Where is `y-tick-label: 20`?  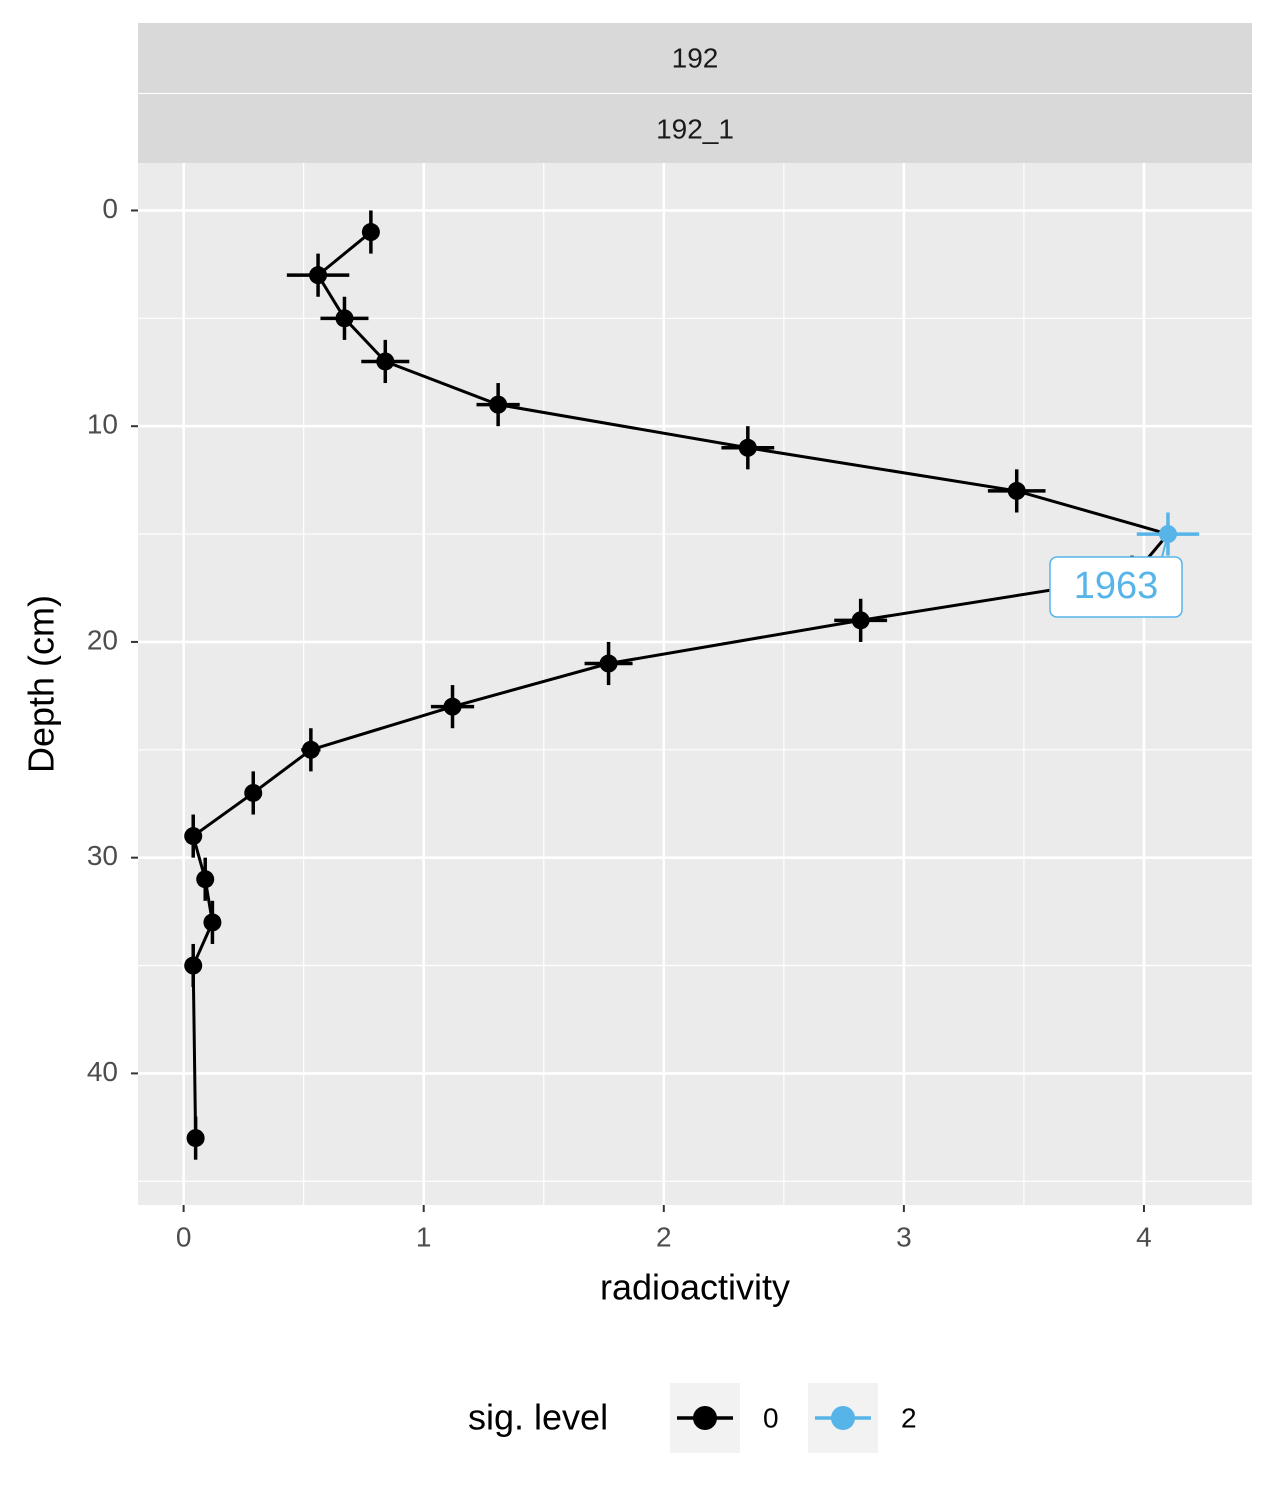 y-tick-label: 20 is located at coordinates (102, 639).